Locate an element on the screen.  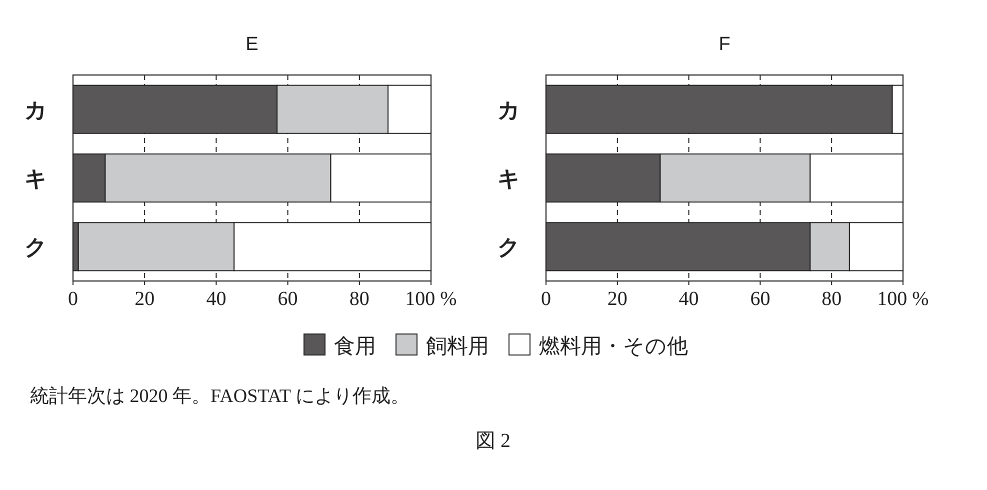
chart-title: F is located at coordinates (724, 44).